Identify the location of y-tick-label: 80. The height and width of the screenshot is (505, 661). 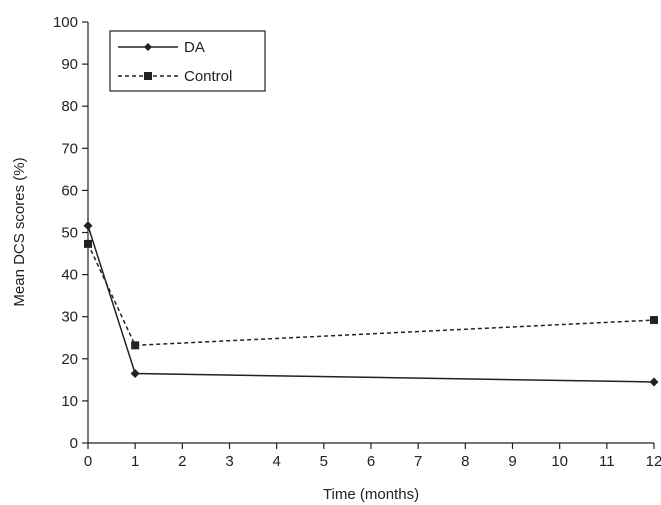
(69, 106).